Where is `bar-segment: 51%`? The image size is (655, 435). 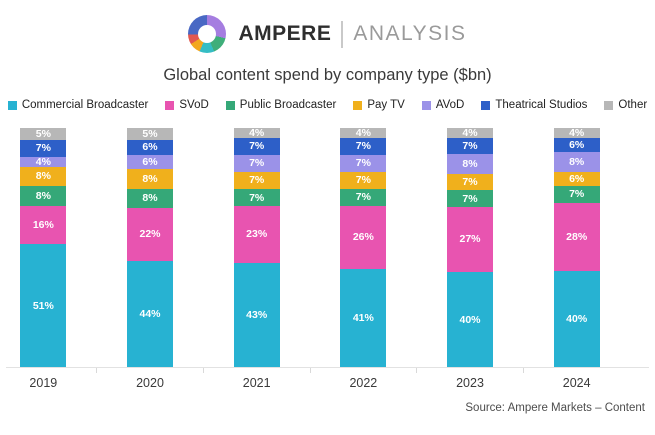 bar-segment: 51% is located at coordinates (43, 306).